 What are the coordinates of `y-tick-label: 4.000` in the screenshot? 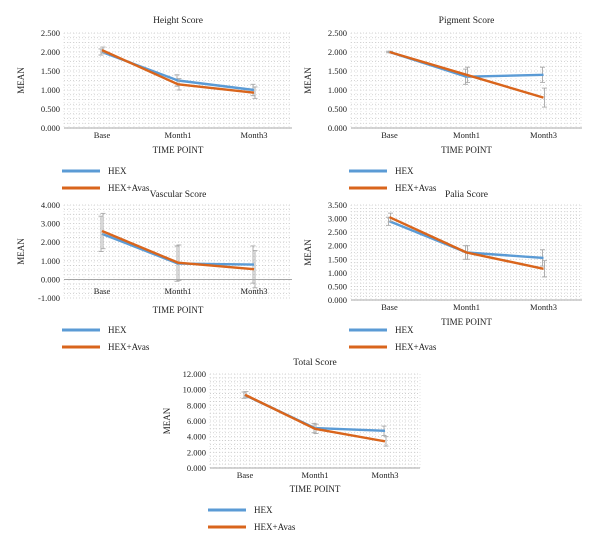 It's located at (50, 205).